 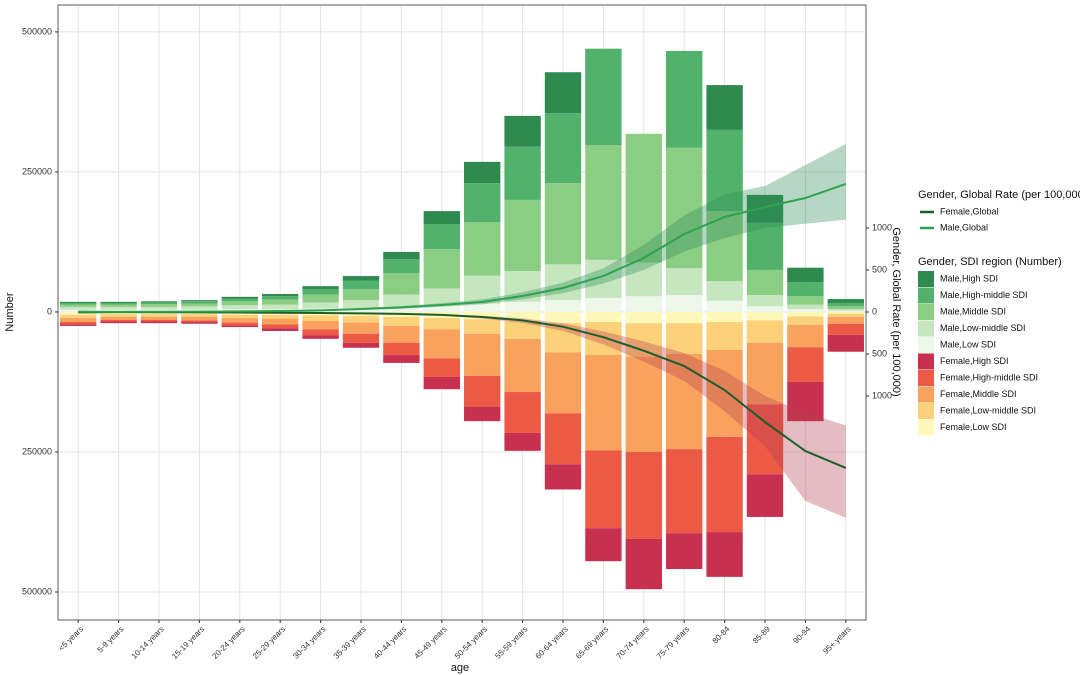 What do you see at coordinates (988, 410) in the screenshot?
I see `legend-label: Female,Low-middle SDI` at bounding box center [988, 410].